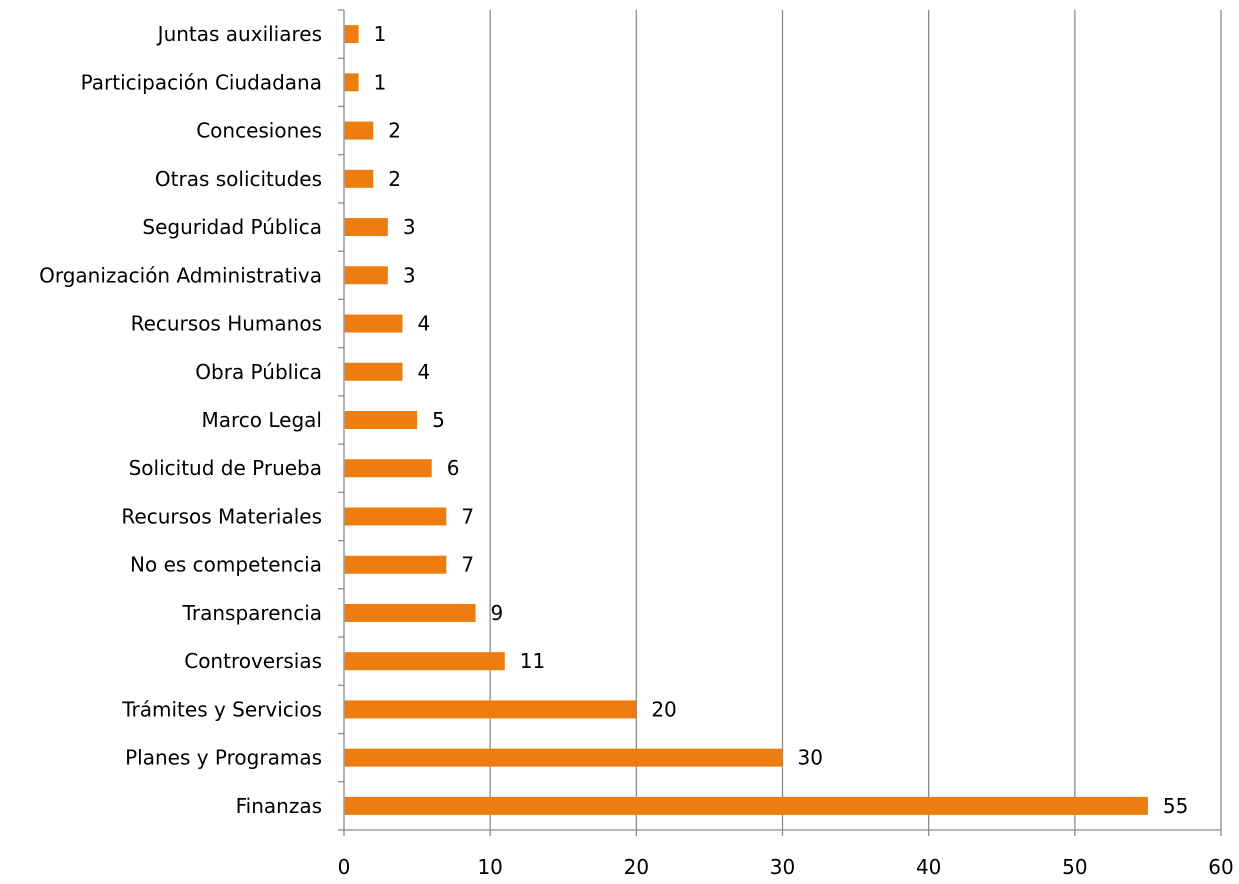  Describe the element at coordinates (497, 613) in the screenshot. I see `data-label: 9` at that location.